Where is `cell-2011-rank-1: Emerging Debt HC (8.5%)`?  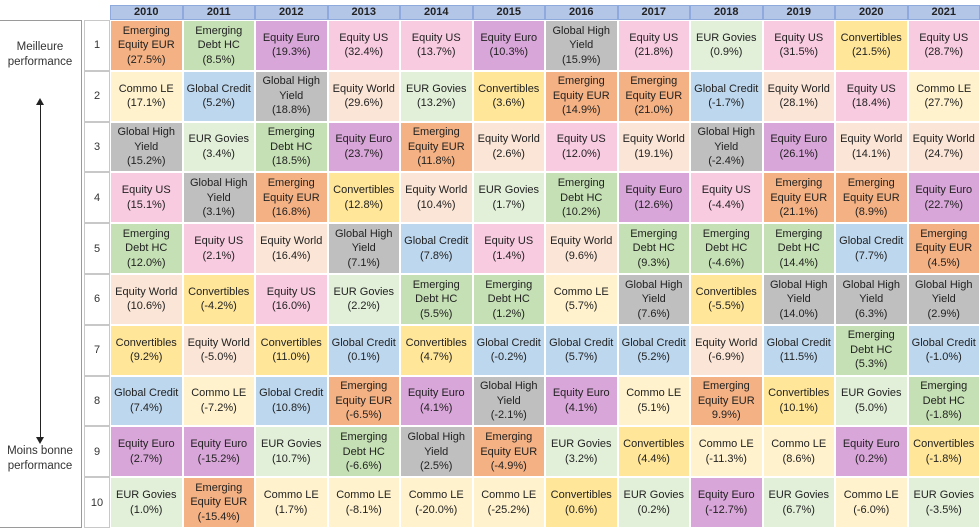 cell-2011-rank-1: Emerging Debt HC (8.5%) is located at coordinates (218, 45).